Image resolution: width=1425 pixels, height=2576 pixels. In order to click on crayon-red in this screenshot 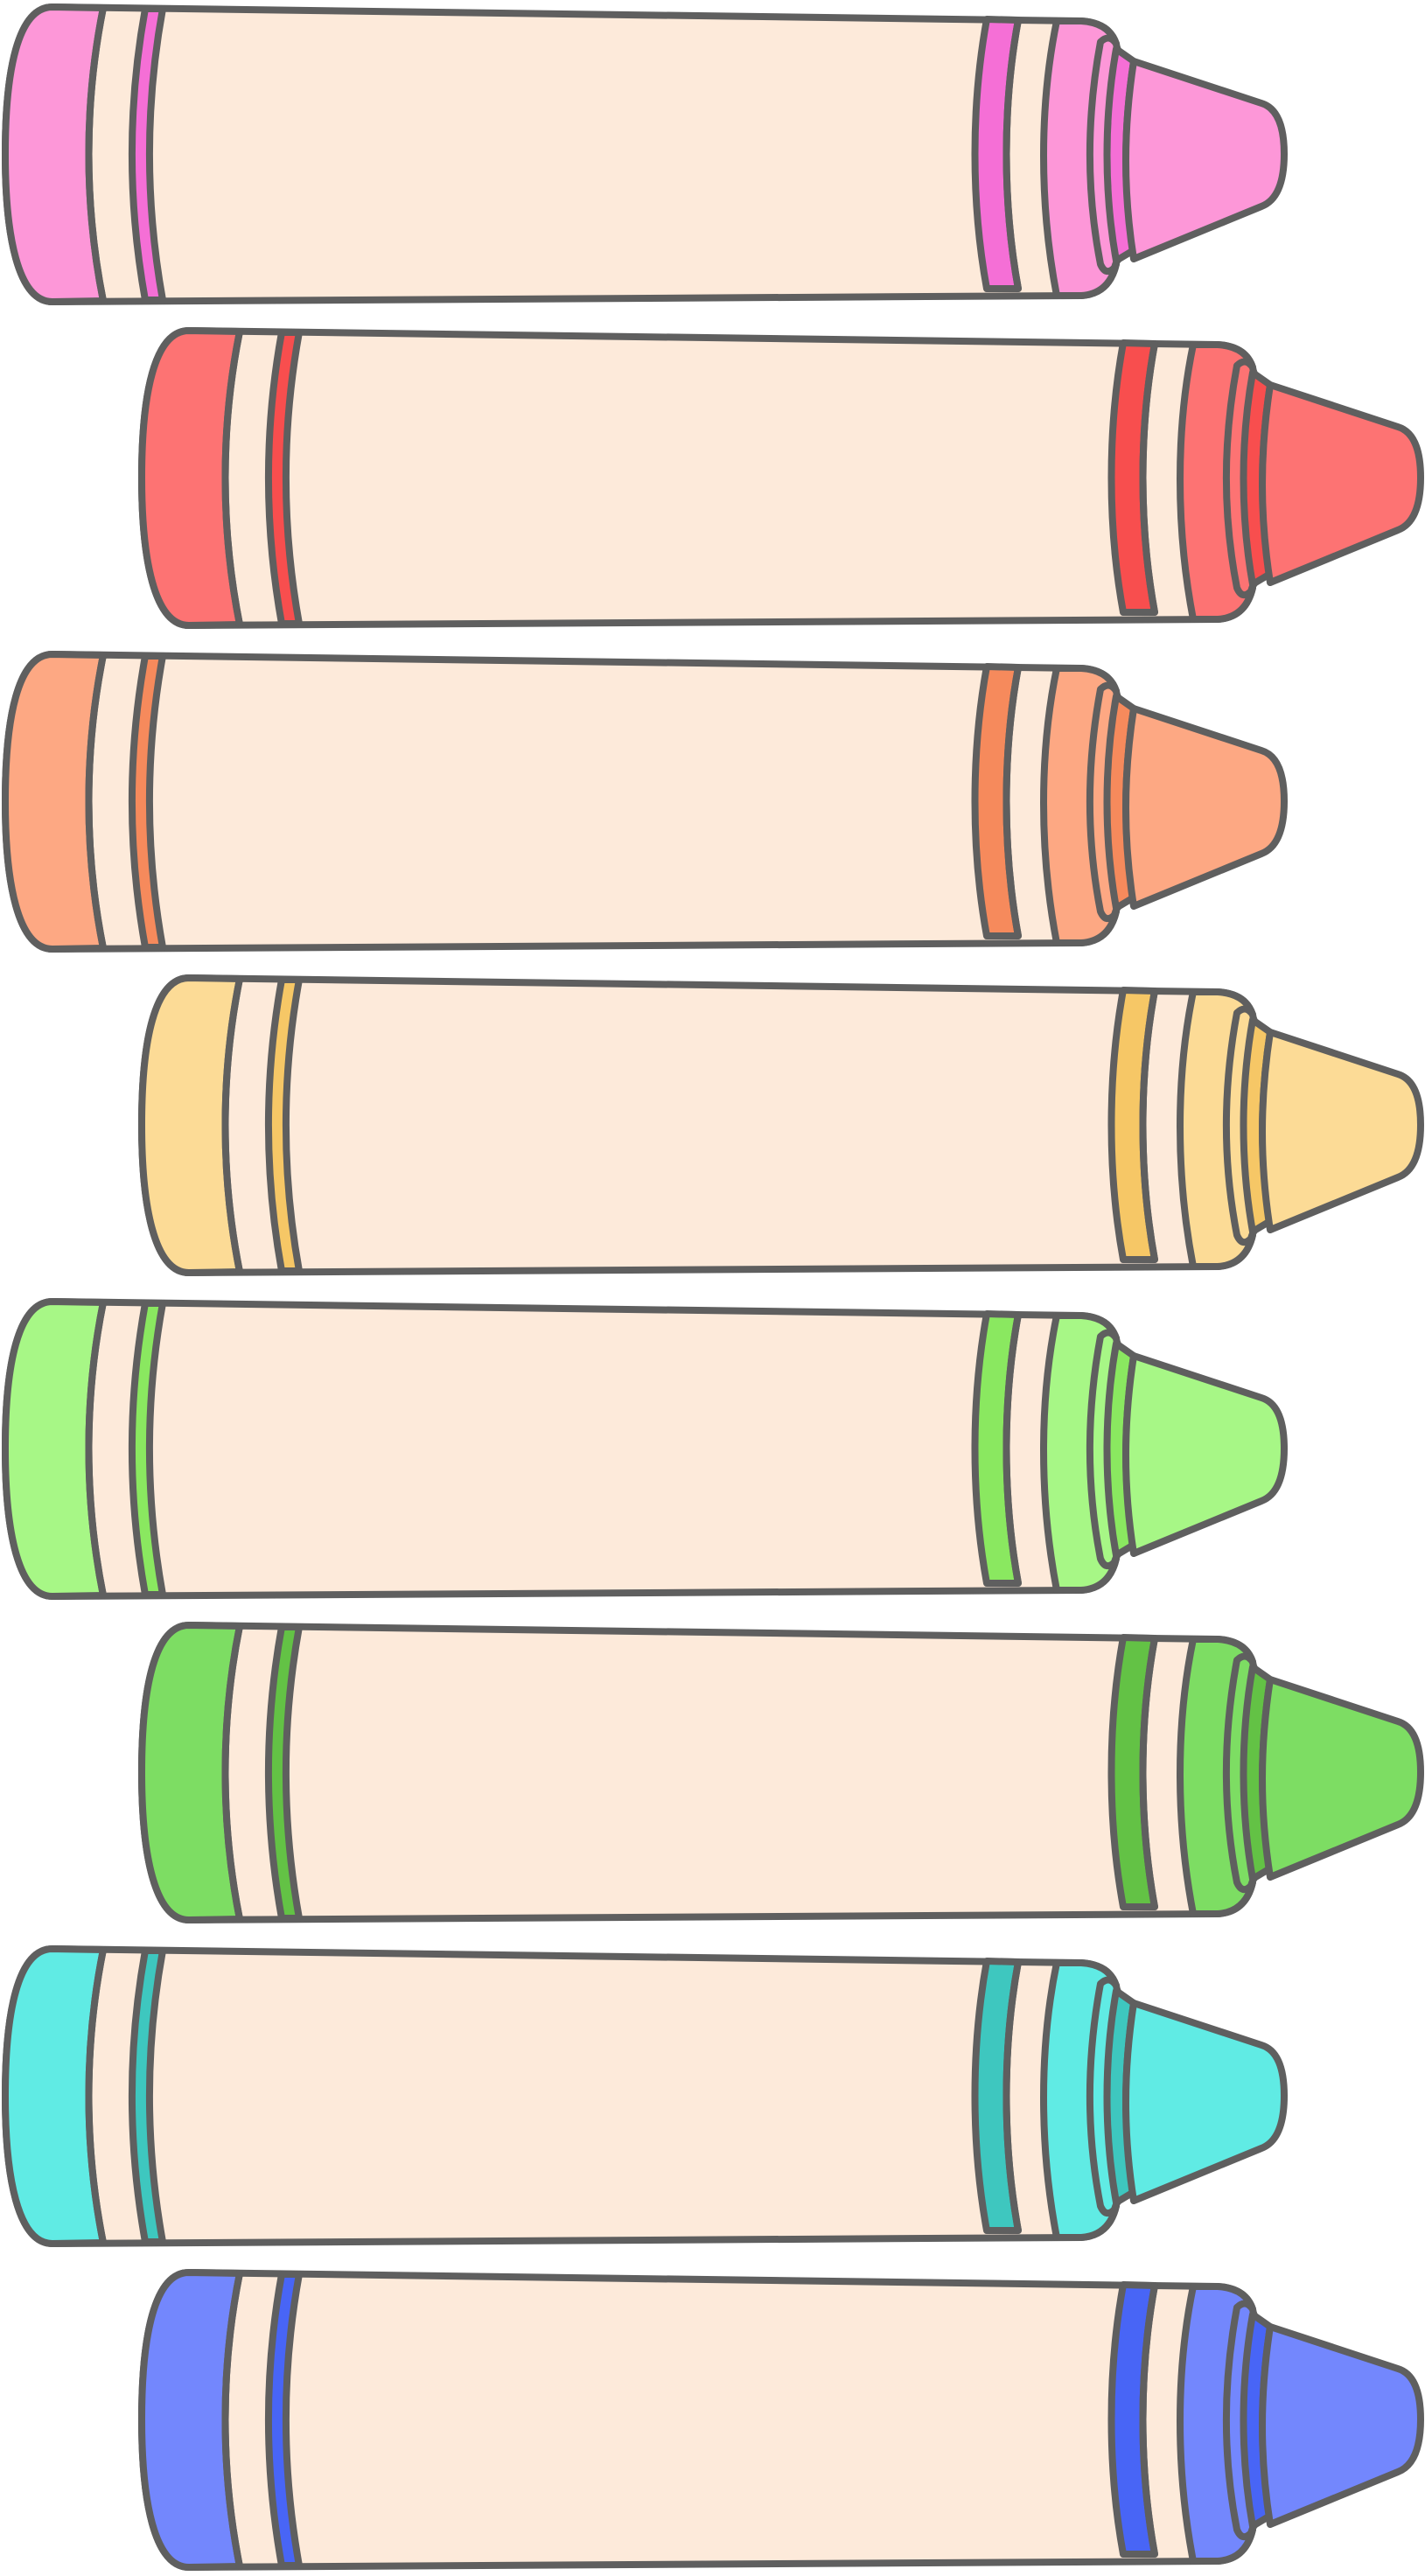, I will do `click(781, 478)`.